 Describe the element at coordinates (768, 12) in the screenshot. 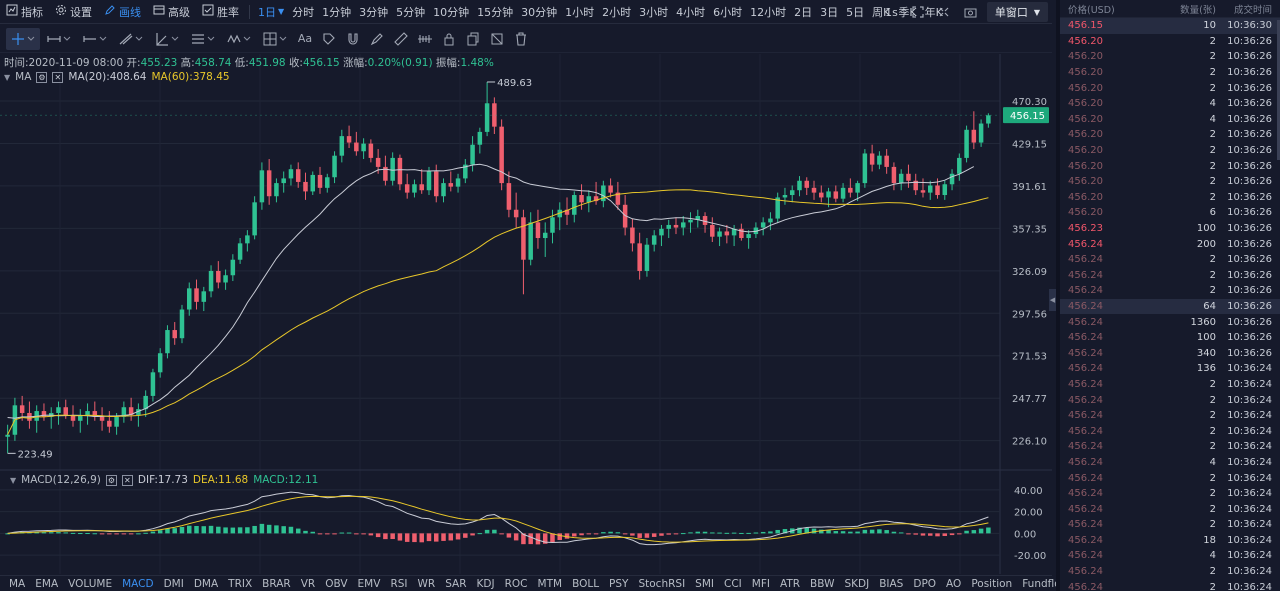

I see `timeframe-13: 12小时` at that location.